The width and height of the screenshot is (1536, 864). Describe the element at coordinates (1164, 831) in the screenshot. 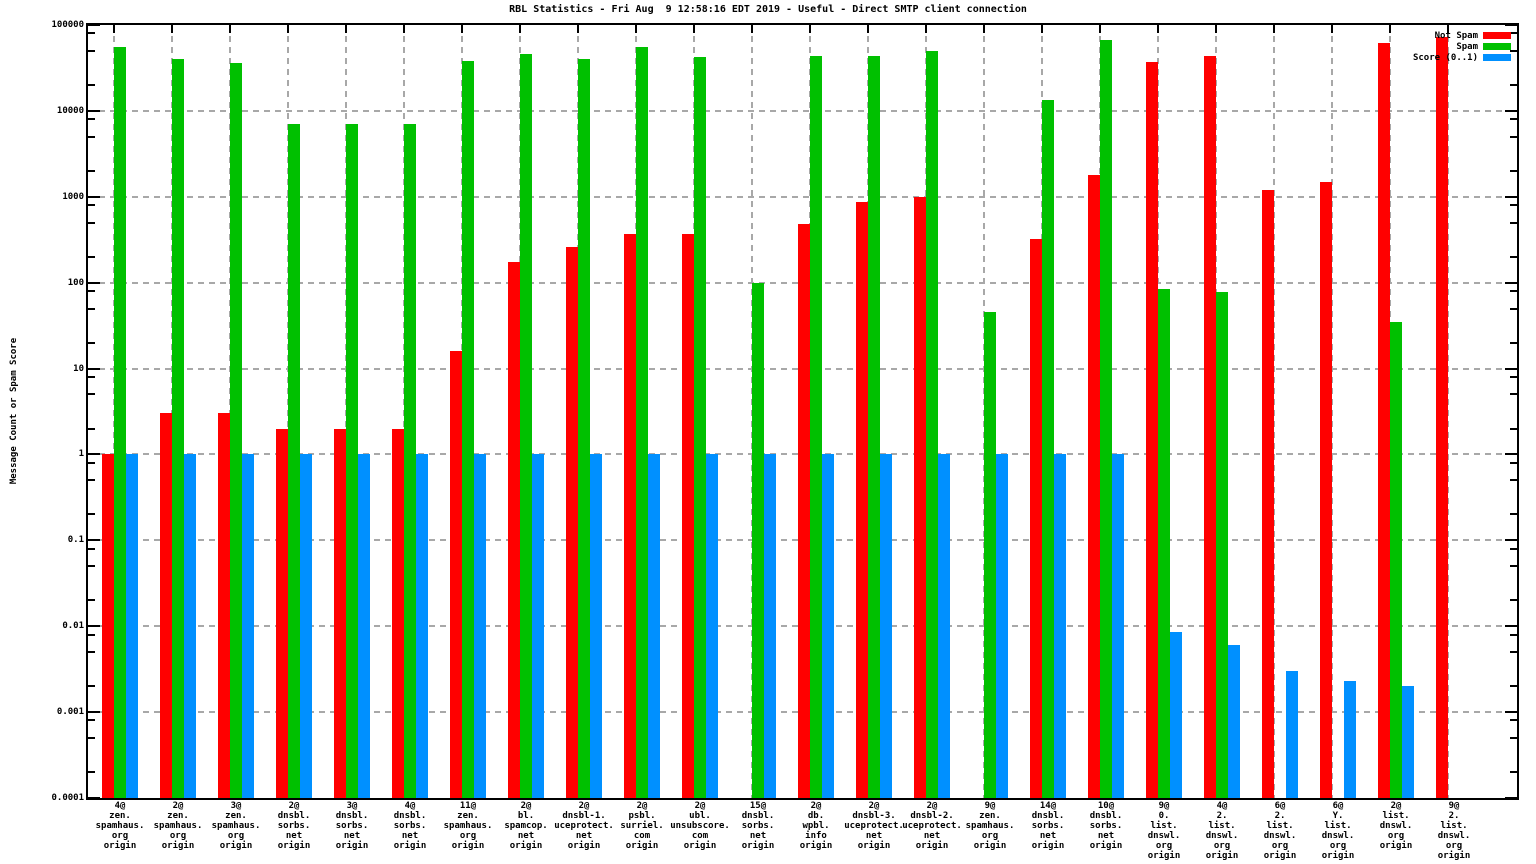

I see `x-category-label: 9@ 0. list. dnswl. org origin` at that location.